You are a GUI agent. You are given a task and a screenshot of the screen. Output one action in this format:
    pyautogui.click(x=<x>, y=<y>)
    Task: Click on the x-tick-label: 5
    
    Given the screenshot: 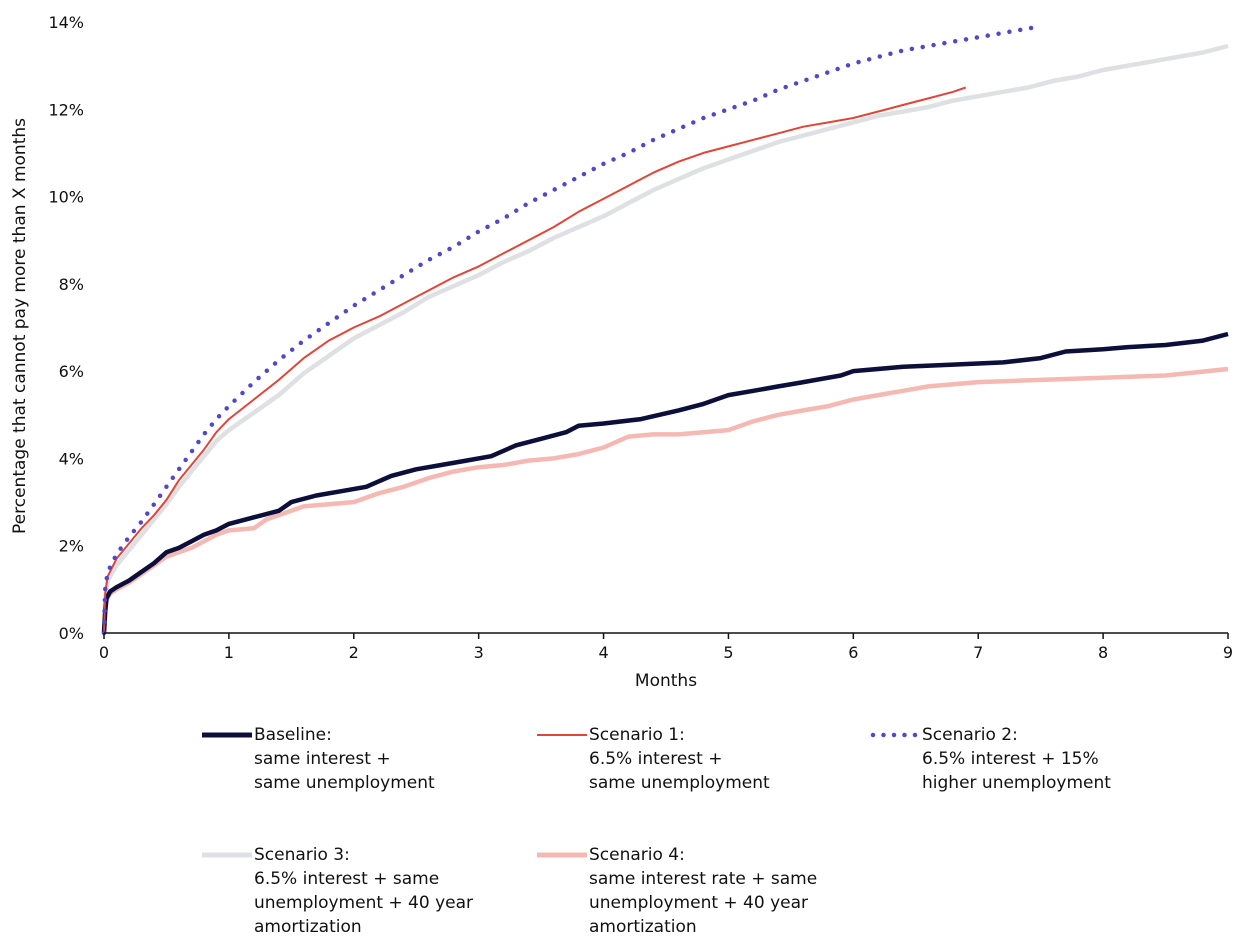 What is the action you would take?
    pyautogui.click(x=728, y=652)
    